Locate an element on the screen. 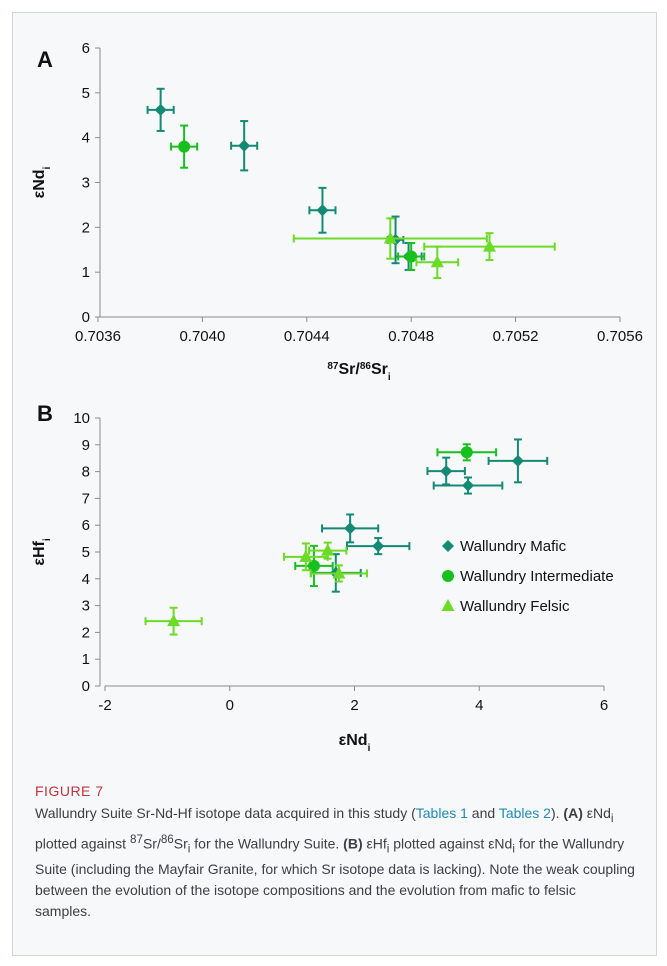 This screenshot has width=667, height=966. legend-diamond-marker is located at coordinates (448, 546).